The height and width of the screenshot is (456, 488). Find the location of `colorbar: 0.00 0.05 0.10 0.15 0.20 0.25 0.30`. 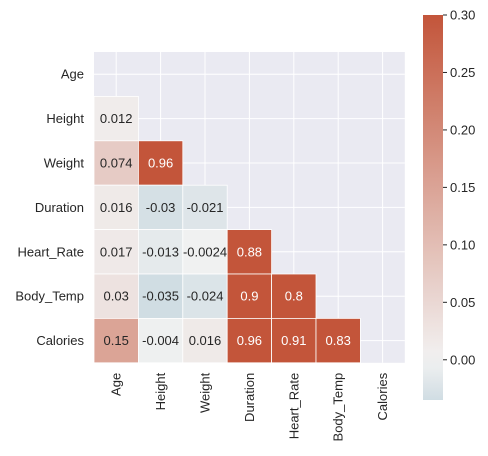

colorbar: 0.00 0.05 0.10 0.15 0.20 0.25 0.30 is located at coordinates (449, 204).